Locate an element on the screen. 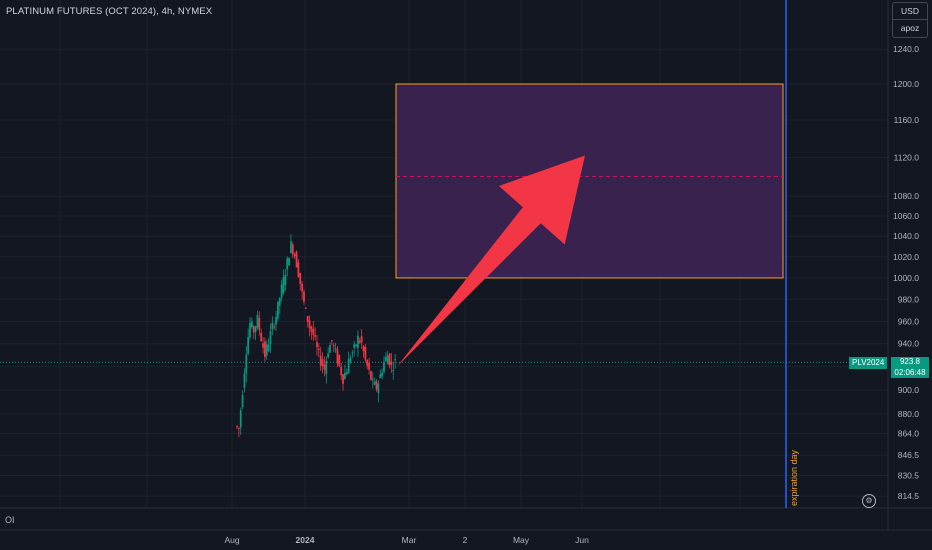  y-tick-label: 1200.0 is located at coordinates (906, 84).